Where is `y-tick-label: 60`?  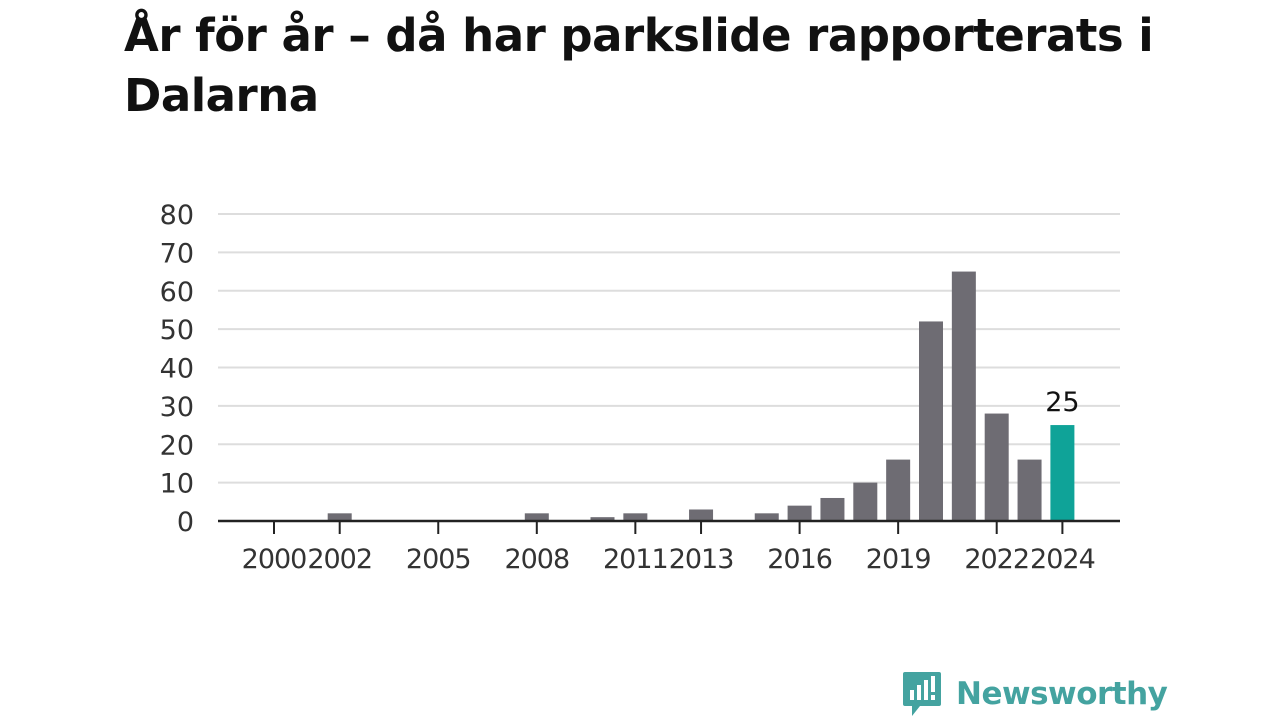
y-tick-label: 60 is located at coordinates (177, 292).